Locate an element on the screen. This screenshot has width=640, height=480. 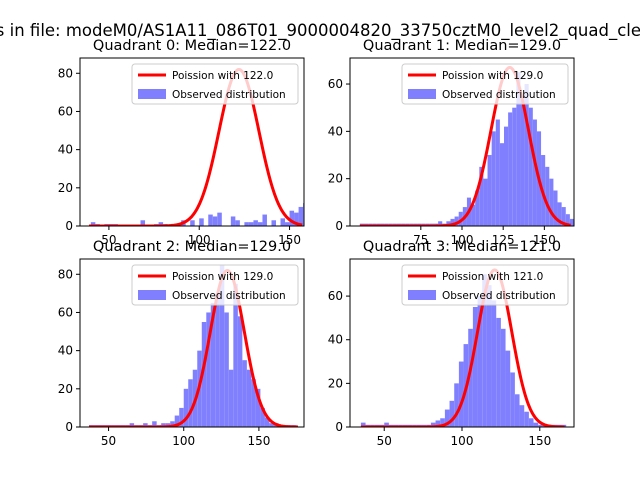
legend: Poission with 121.0 Observed distribution is located at coordinates (485, 285).